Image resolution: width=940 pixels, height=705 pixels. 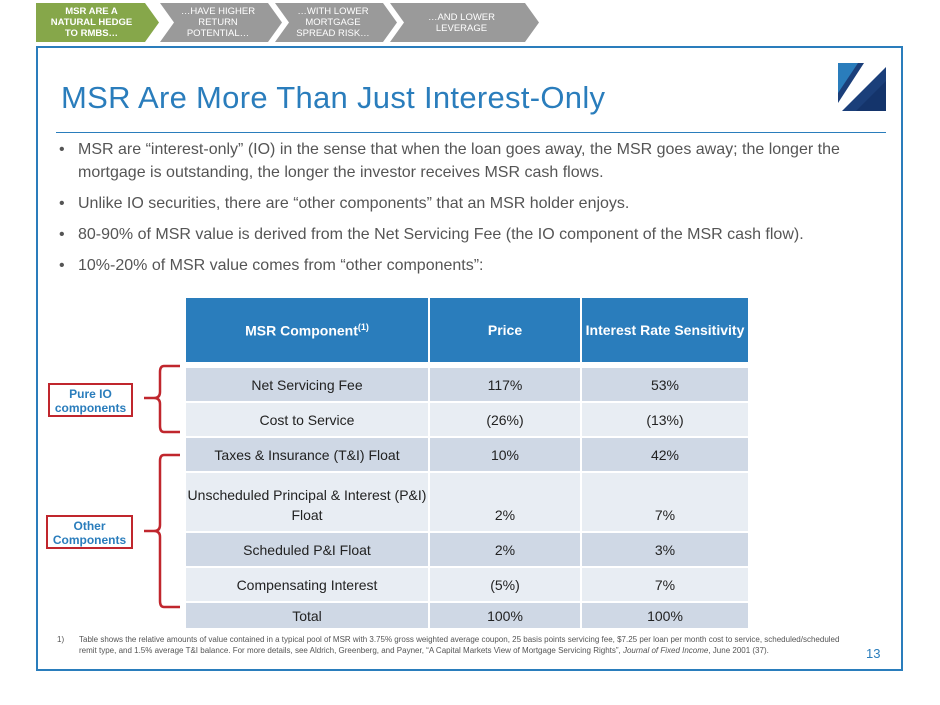 I want to click on other-components-label: Other Components, so click(x=89, y=532).